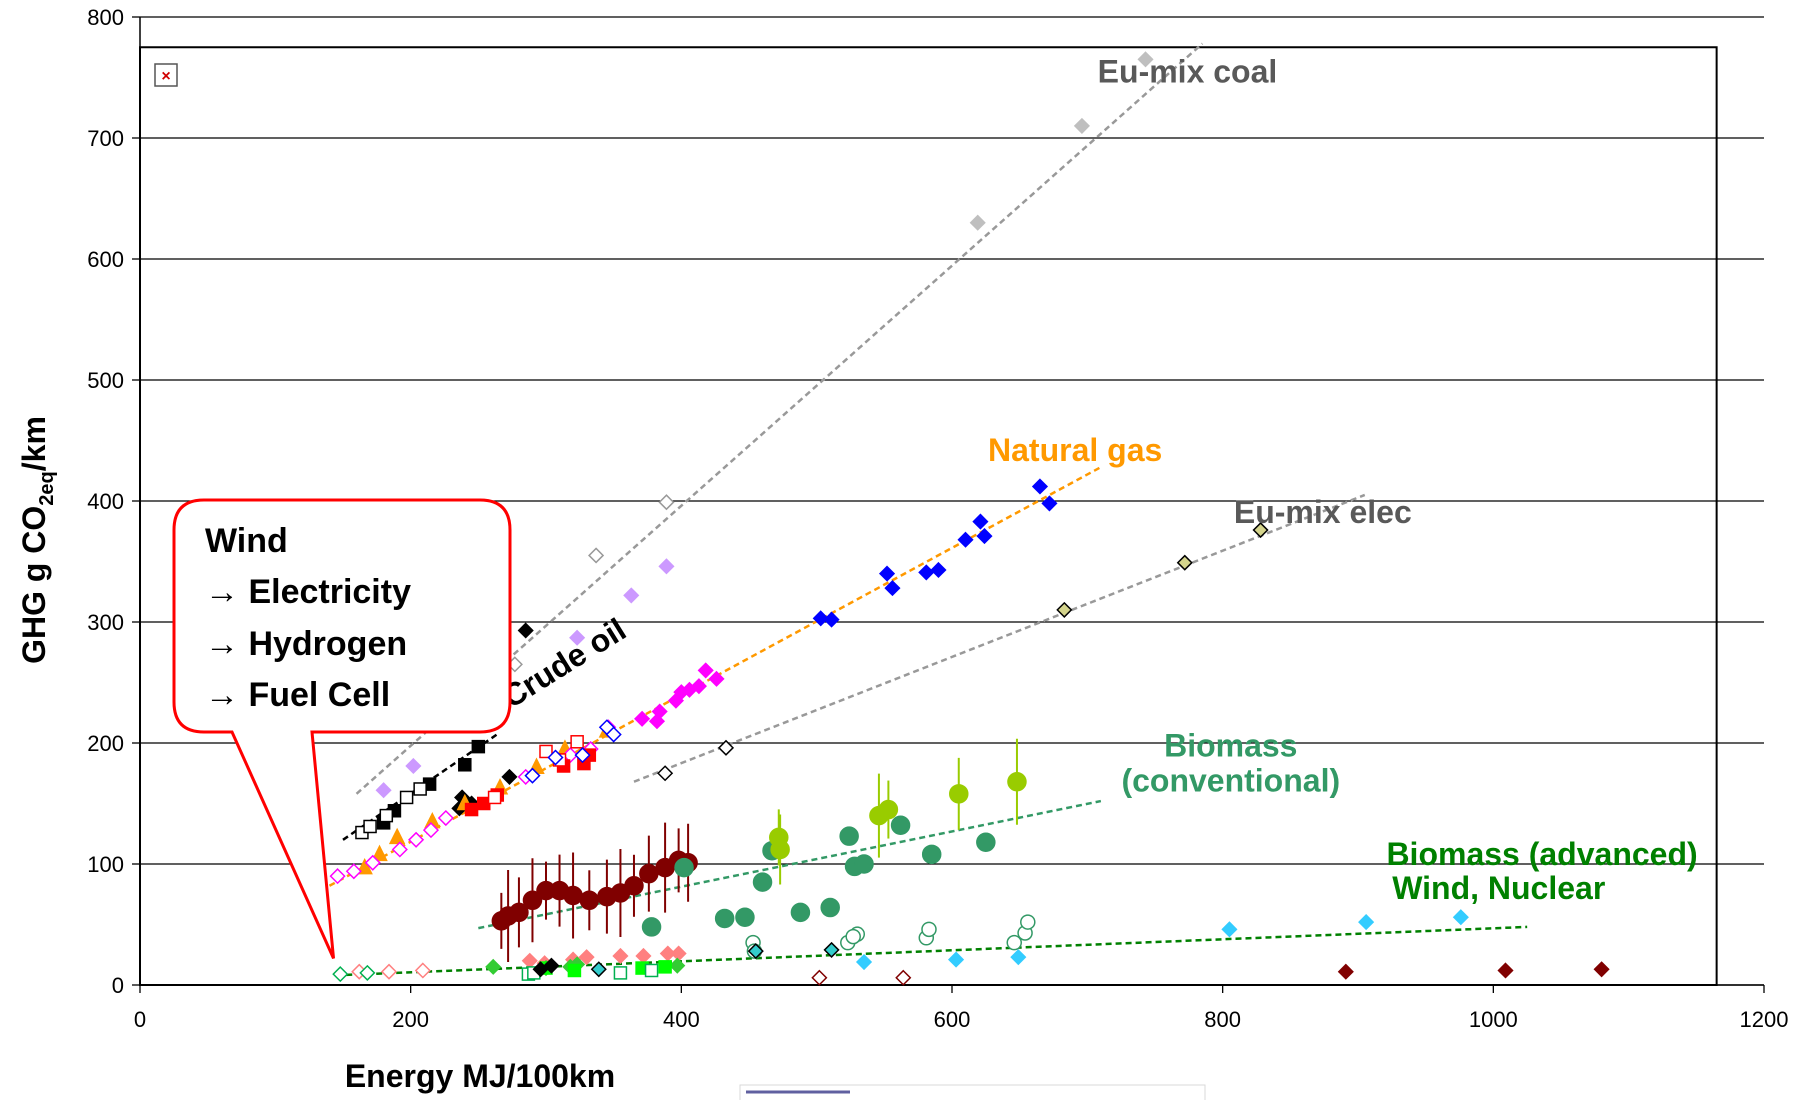 The height and width of the screenshot is (1100, 1814). I want to click on y-tick-label-100: 100, so click(105, 864).